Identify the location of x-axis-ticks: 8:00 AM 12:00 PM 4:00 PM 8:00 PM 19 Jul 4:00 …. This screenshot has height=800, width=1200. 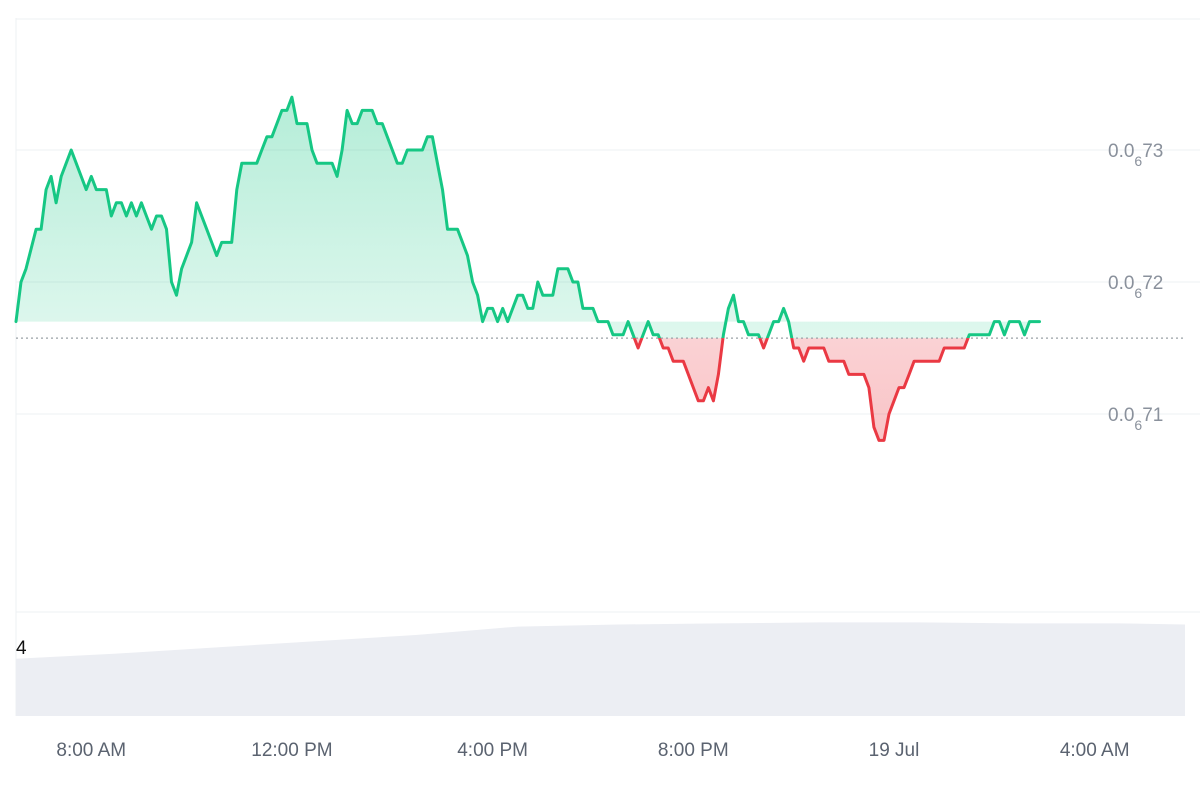
(592, 750).